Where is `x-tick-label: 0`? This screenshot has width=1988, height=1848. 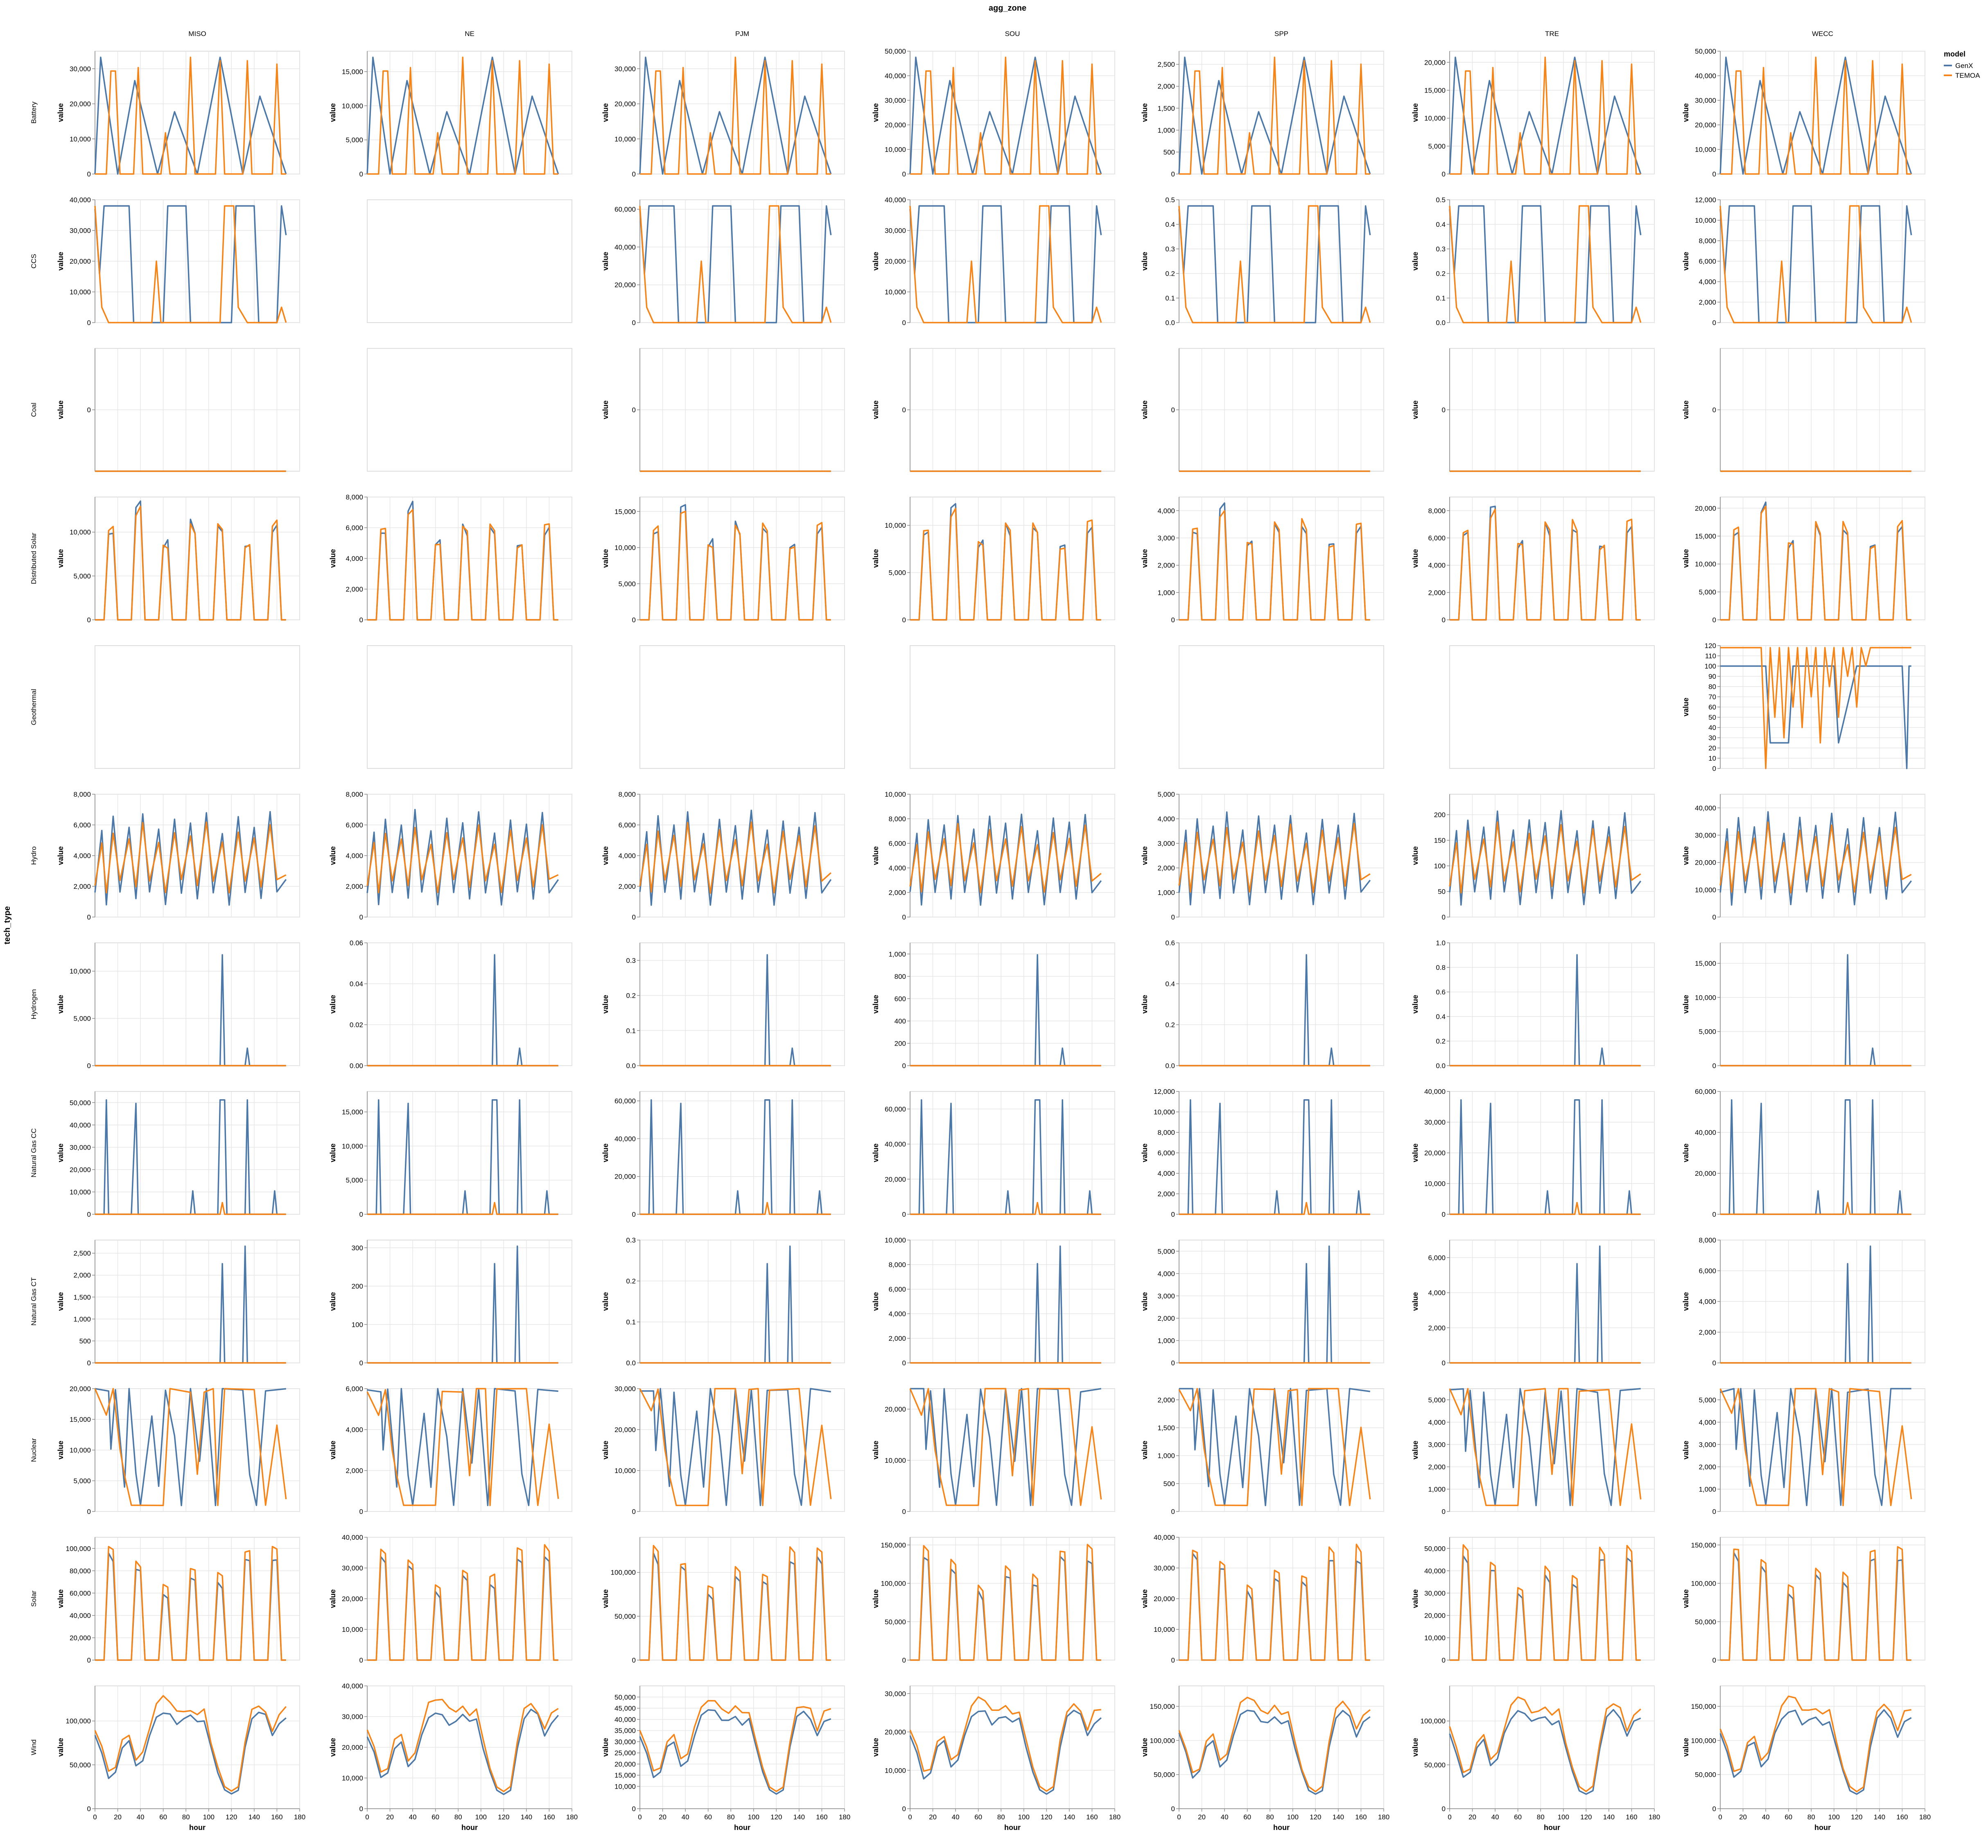 x-tick-label: 0 is located at coordinates (367, 1817).